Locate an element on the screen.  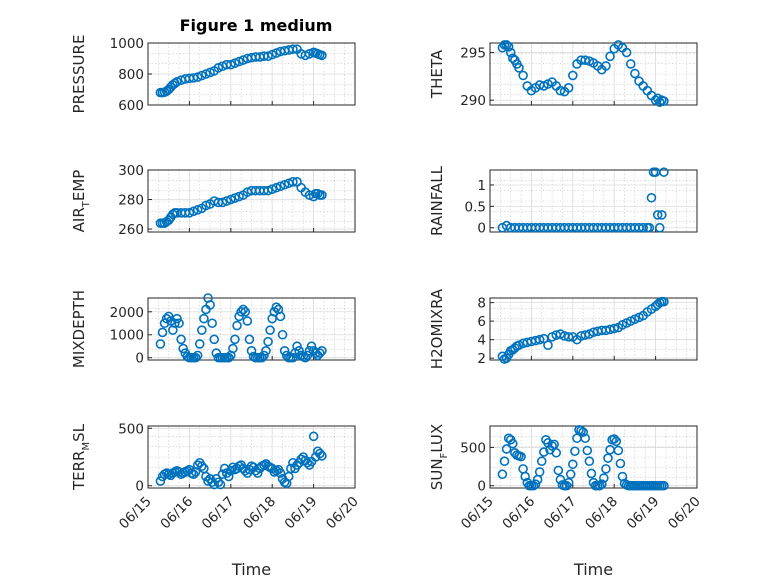
y-tick-label: 500 is located at coordinates (473, 448).